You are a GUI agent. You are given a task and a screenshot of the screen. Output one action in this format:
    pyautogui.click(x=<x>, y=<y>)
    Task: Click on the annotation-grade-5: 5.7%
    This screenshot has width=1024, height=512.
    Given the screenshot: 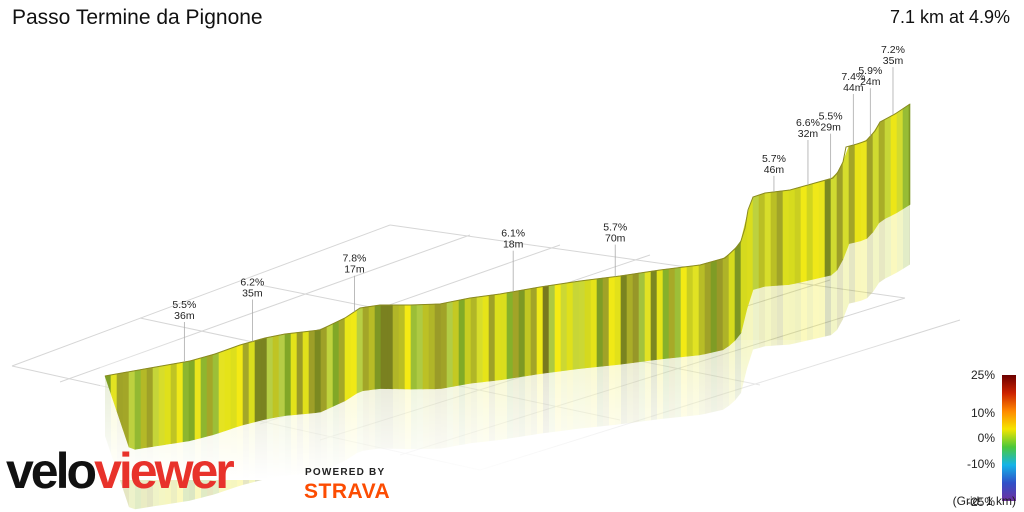 What is the action you would take?
    pyautogui.click(x=774, y=159)
    